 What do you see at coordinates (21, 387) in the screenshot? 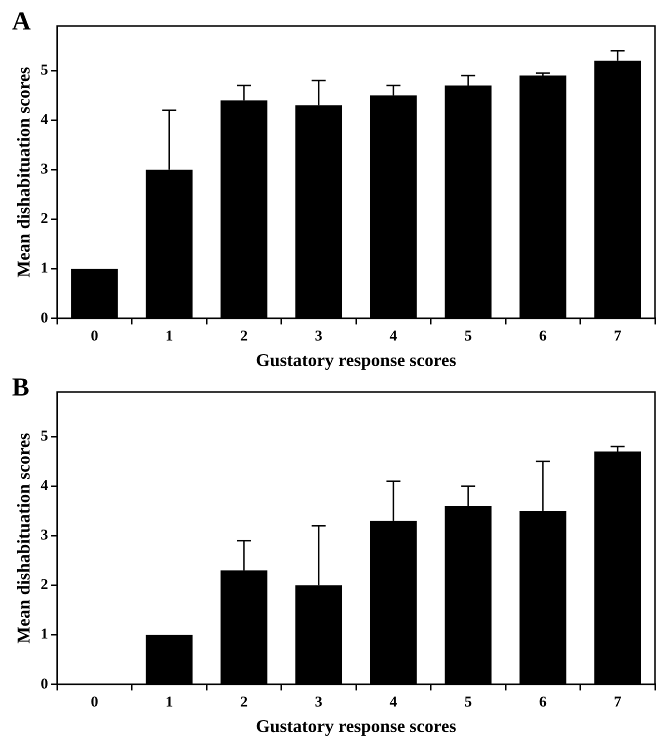
I see `chart-title: B` at bounding box center [21, 387].